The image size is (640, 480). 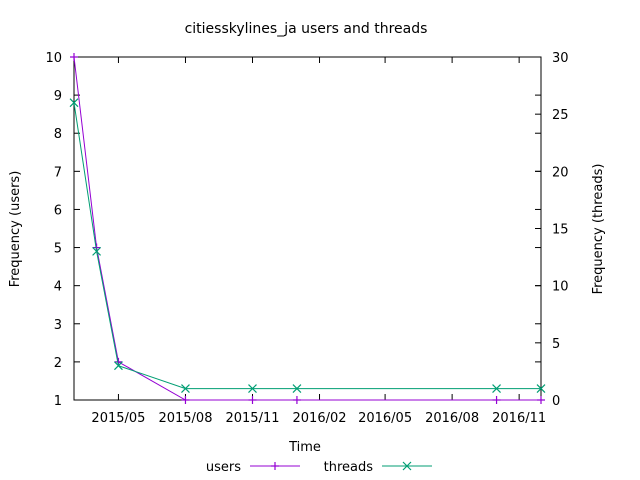 What do you see at coordinates (385, 418) in the screenshot?
I see `x-tick-label: 2016/05` at bounding box center [385, 418].